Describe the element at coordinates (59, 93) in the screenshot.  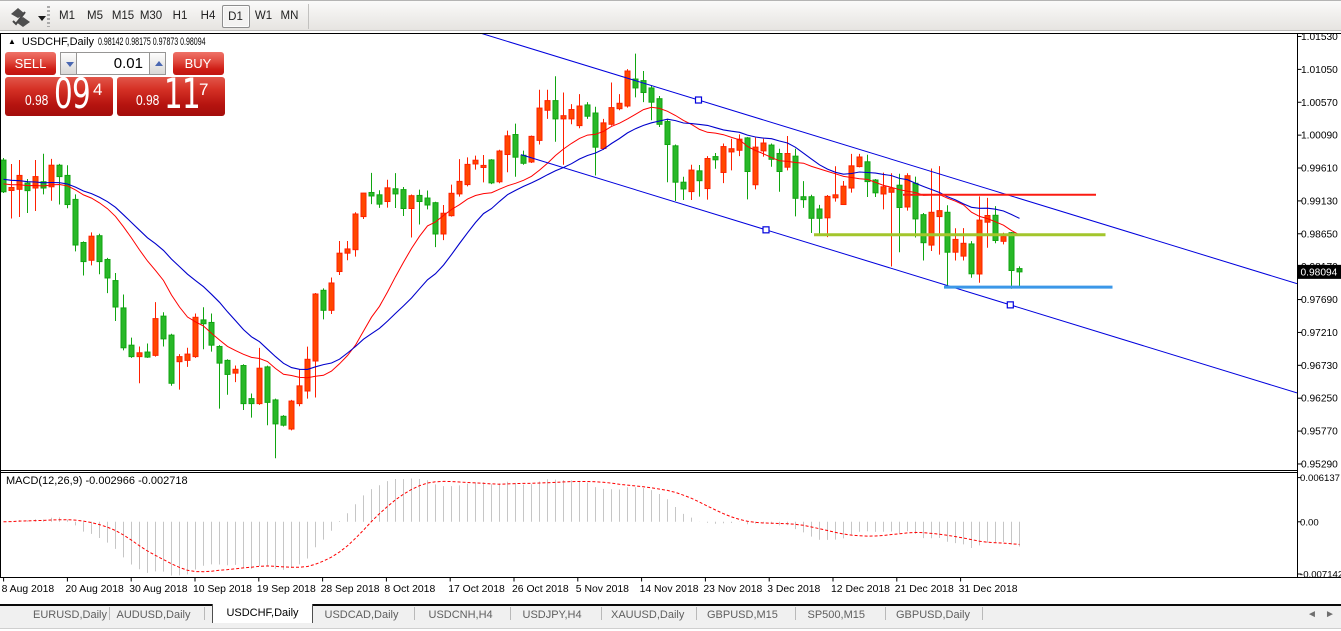
I see `sell-price-display: 0.98 09 4` at that location.